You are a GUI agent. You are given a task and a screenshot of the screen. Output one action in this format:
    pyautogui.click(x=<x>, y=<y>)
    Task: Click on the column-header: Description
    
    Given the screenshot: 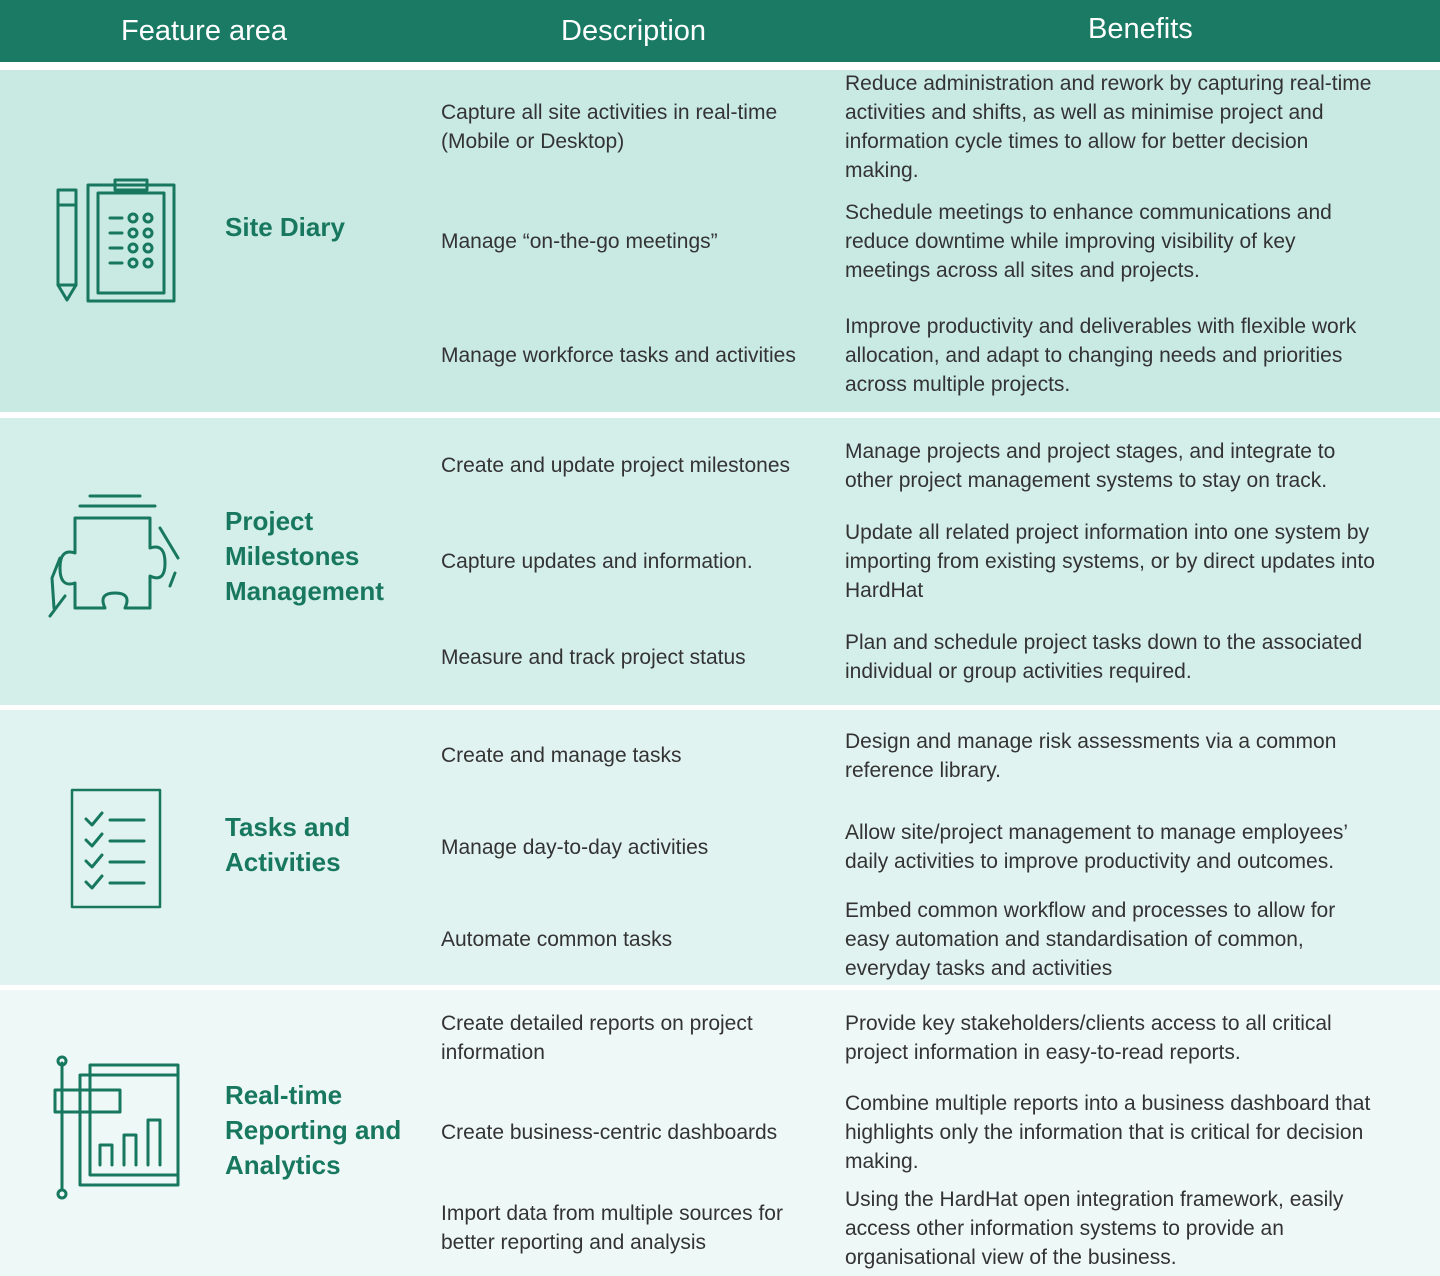 What is the action you would take?
    pyautogui.click(x=634, y=31)
    